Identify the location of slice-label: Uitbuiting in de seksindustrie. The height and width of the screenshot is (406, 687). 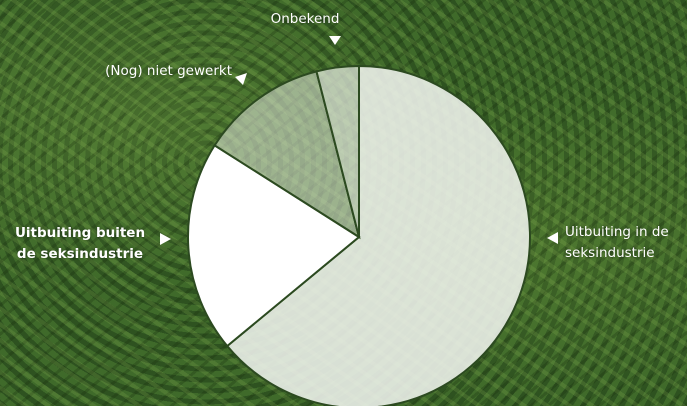
(617, 242).